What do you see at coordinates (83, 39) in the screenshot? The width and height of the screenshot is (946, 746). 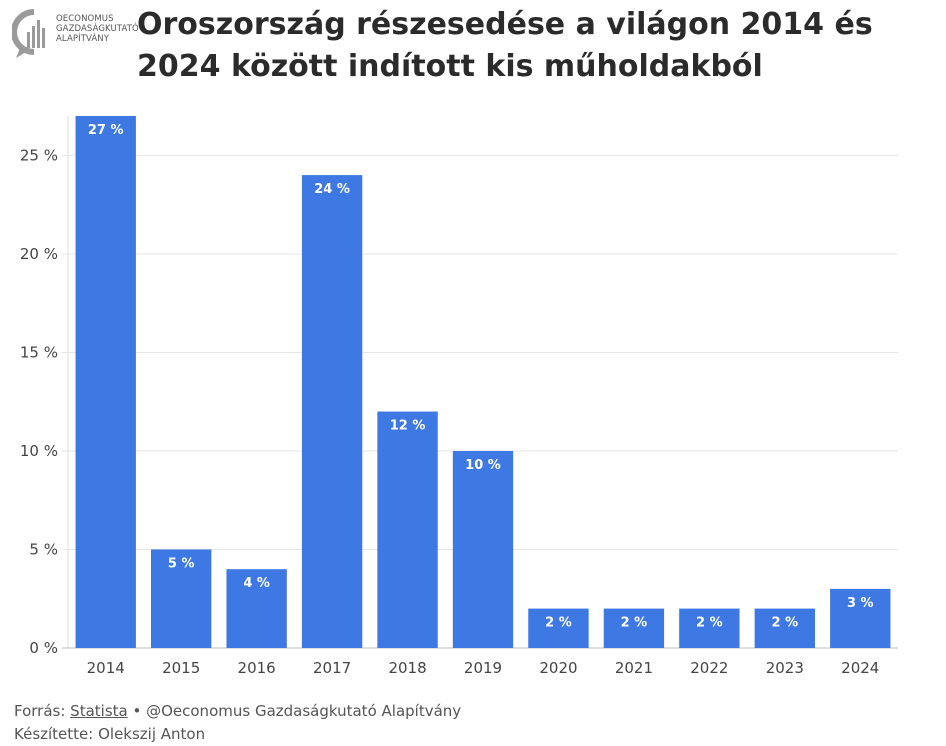 I see `logo-line: ALAPÍTVÁNY` at bounding box center [83, 39].